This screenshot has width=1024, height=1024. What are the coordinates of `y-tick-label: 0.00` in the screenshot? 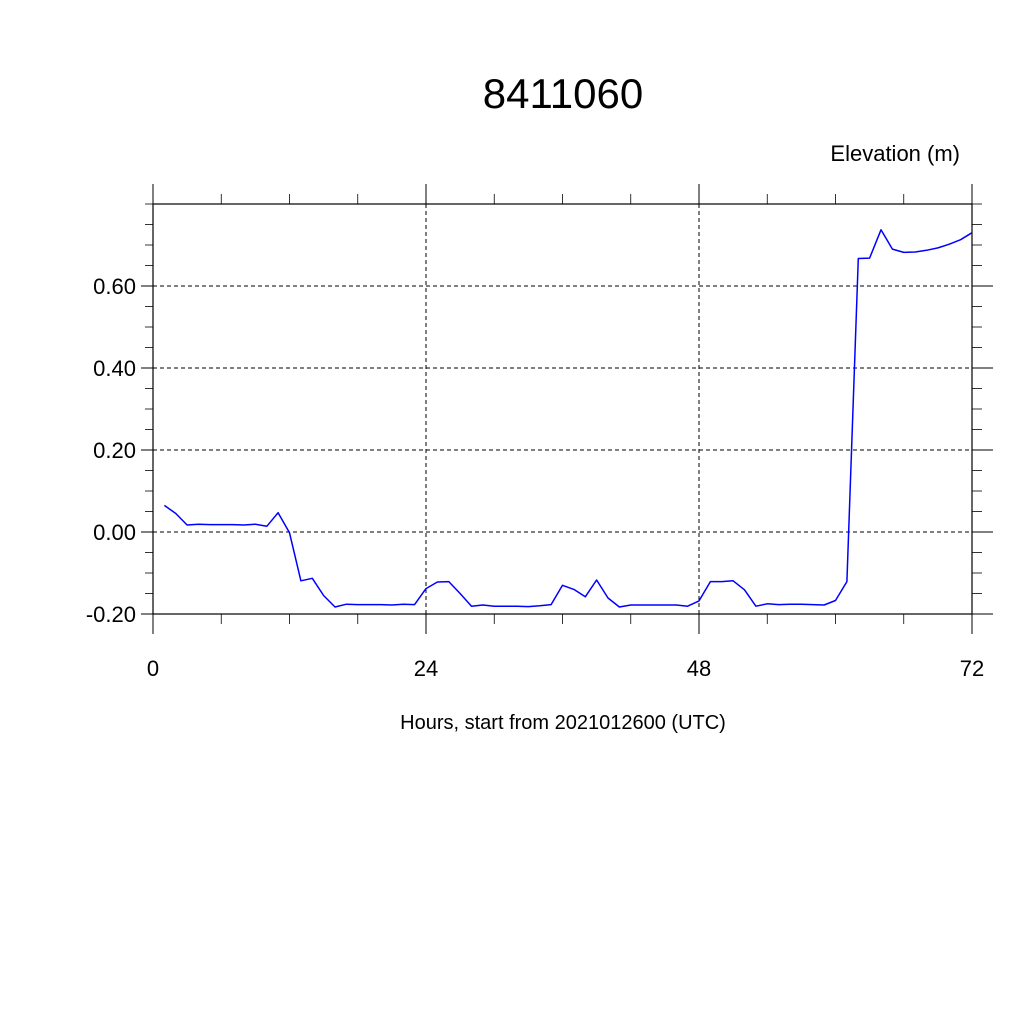 It's located at (114, 532).